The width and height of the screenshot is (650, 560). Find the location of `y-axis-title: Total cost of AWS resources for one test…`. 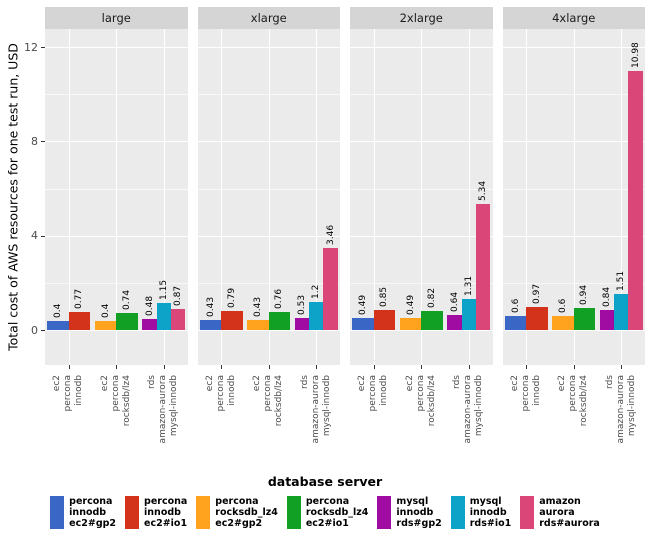

y-axis-title: Total cost of AWS resources for one test… is located at coordinates (13, 197).